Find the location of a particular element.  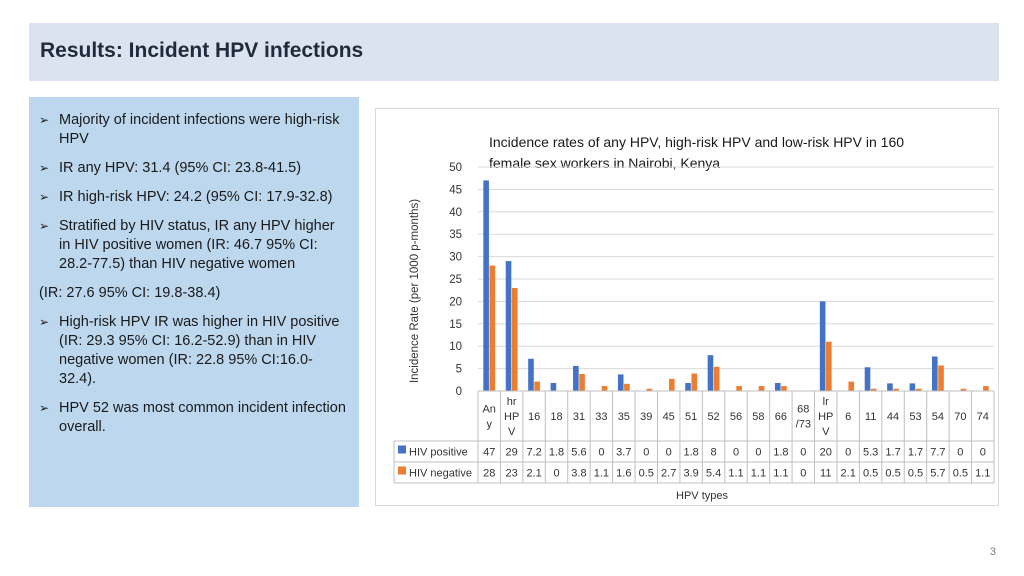

y-tick-label: 30 is located at coordinates (455, 258).